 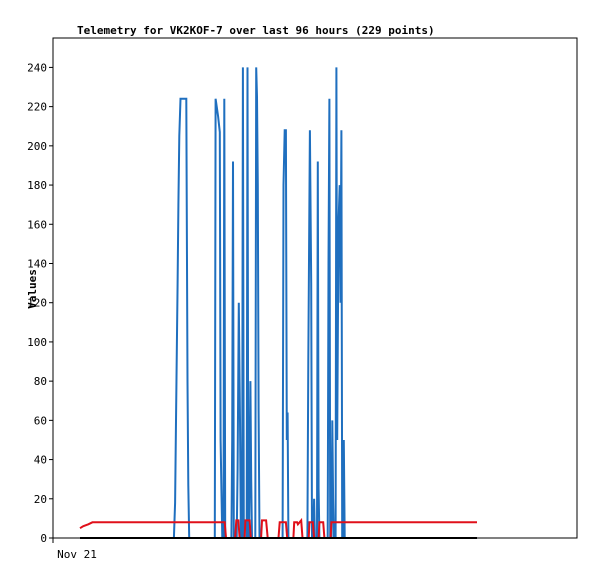 What do you see at coordinates (37, 185) in the screenshot?
I see `y-tick-label: 180` at bounding box center [37, 185].